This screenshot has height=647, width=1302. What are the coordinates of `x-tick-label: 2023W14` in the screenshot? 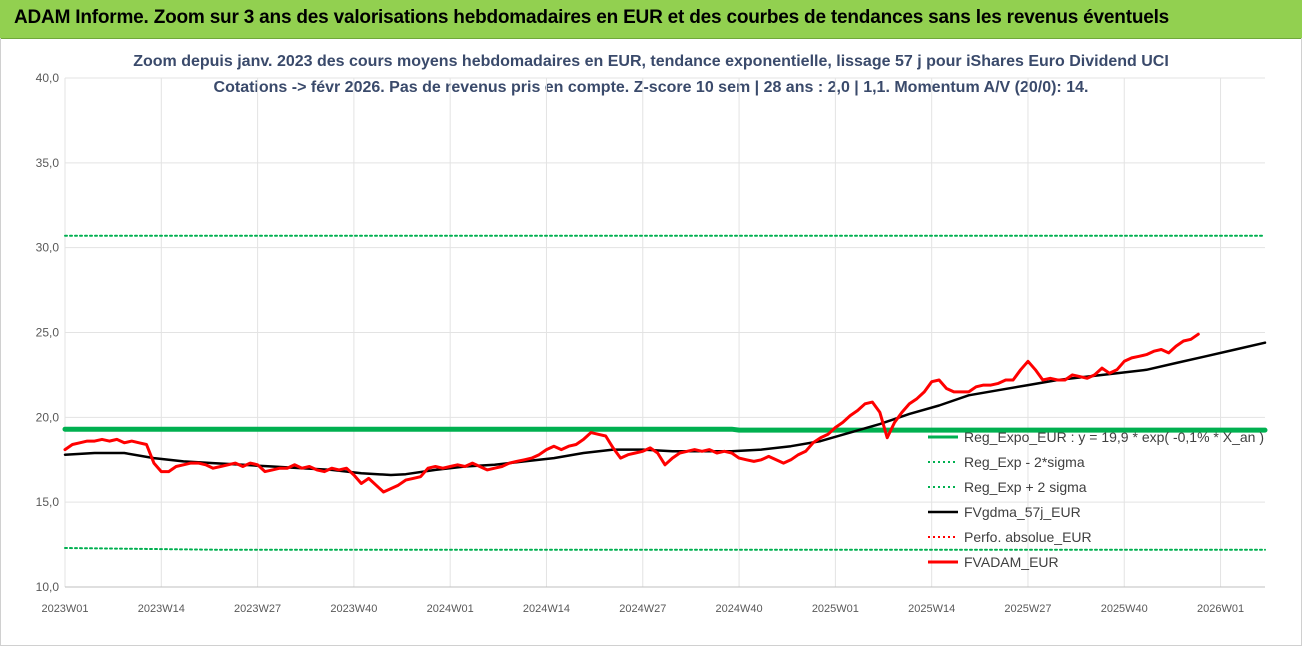 It's located at (161, 609).